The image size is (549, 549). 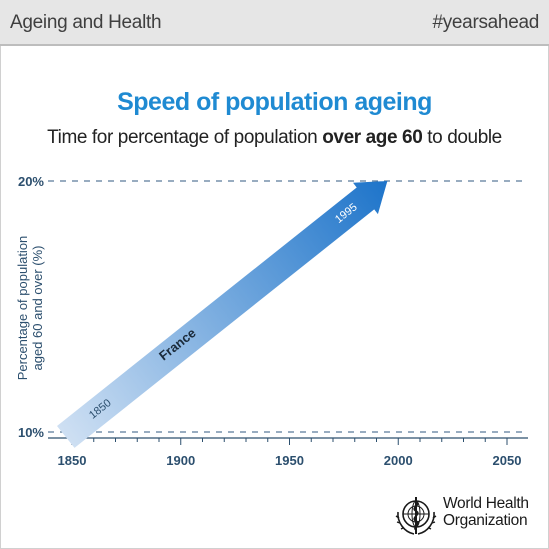 What do you see at coordinates (289, 460) in the screenshot?
I see `x-tick-label: 1950` at bounding box center [289, 460].